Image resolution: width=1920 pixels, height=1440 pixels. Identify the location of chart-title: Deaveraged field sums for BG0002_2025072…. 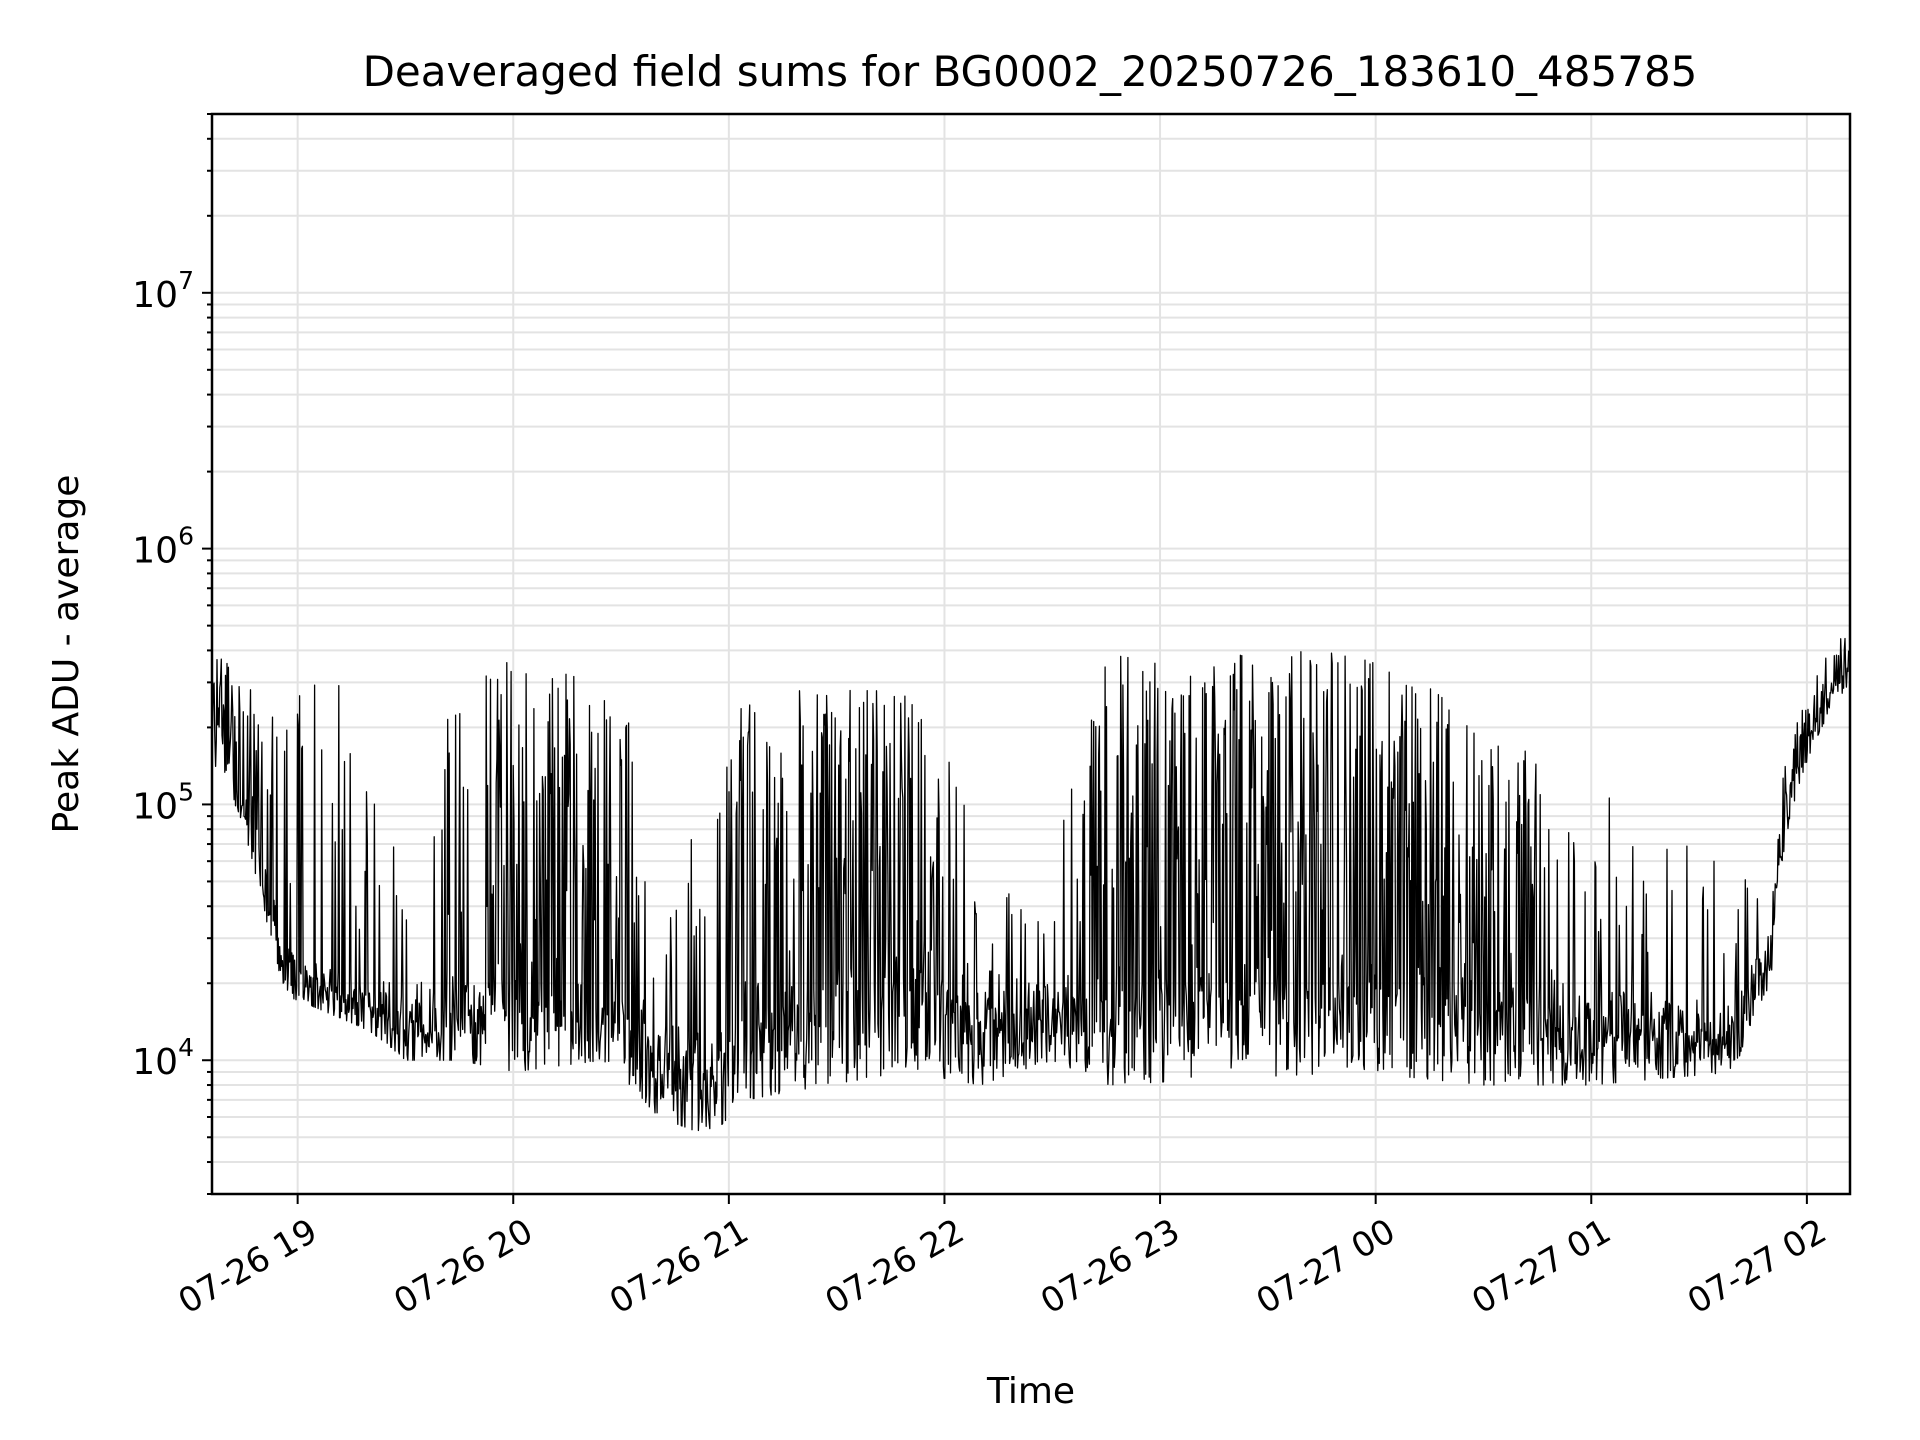
(1030, 71).